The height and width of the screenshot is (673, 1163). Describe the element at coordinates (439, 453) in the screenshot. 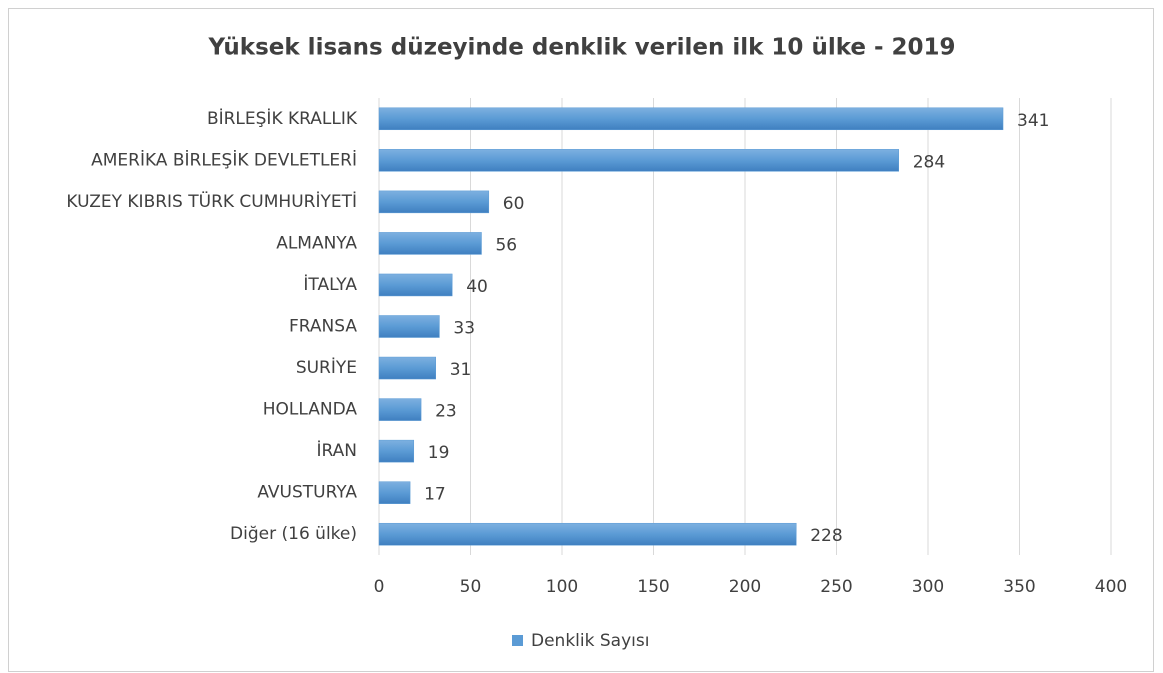

I see `data-label: 19` at that location.